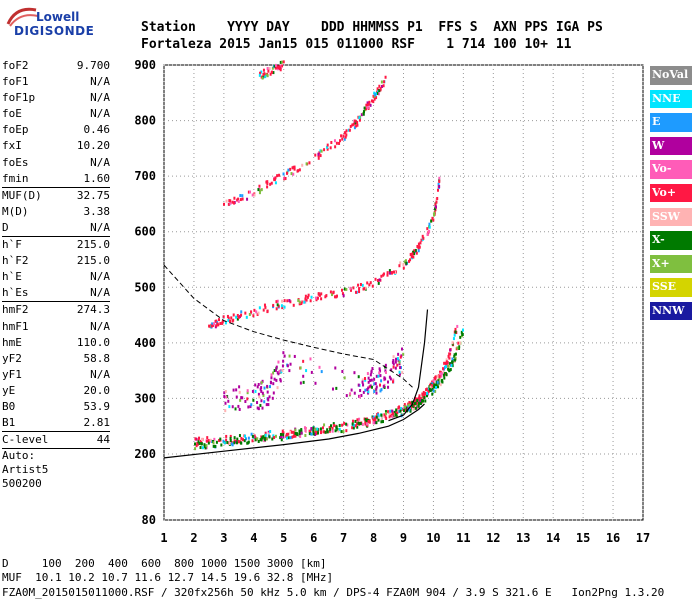 The width and height of the screenshot is (700, 600). What do you see at coordinates (22, 195) in the screenshot?
I see `param-label: MUF(D)` at bounding box center [22, 195].